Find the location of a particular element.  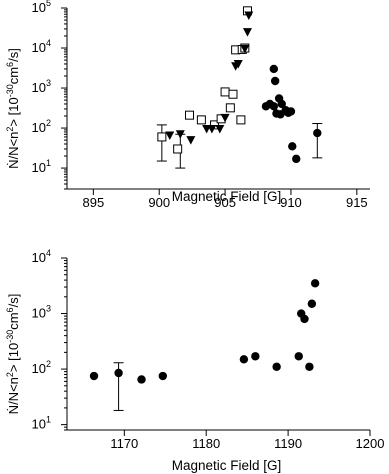

x-tick-label: 905 is located at coordinates (225, 202).